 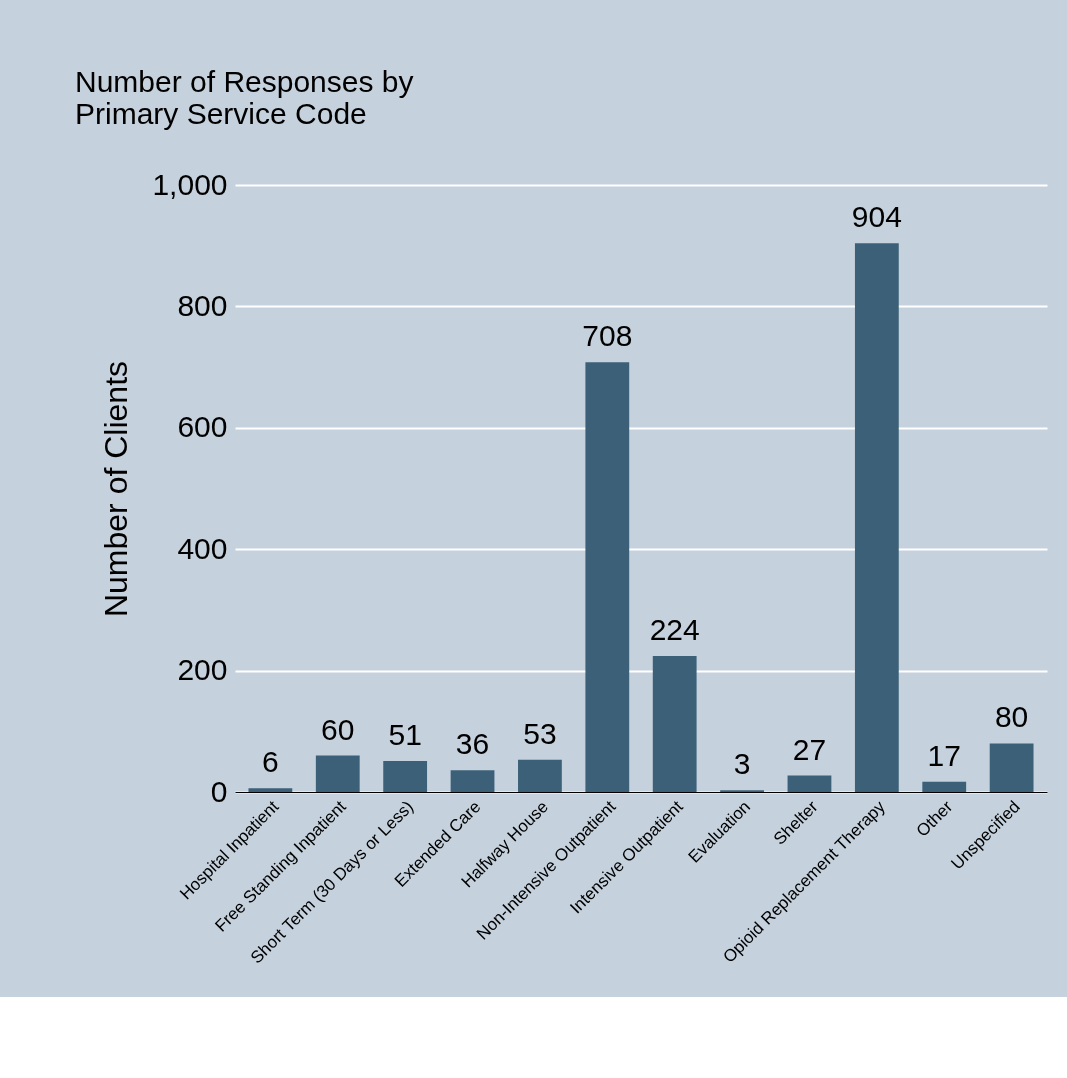 What do you see at coordinates (244, 81) in the screenshot?
I see `text: Number of Responses by` at bounding box center [244, 81].